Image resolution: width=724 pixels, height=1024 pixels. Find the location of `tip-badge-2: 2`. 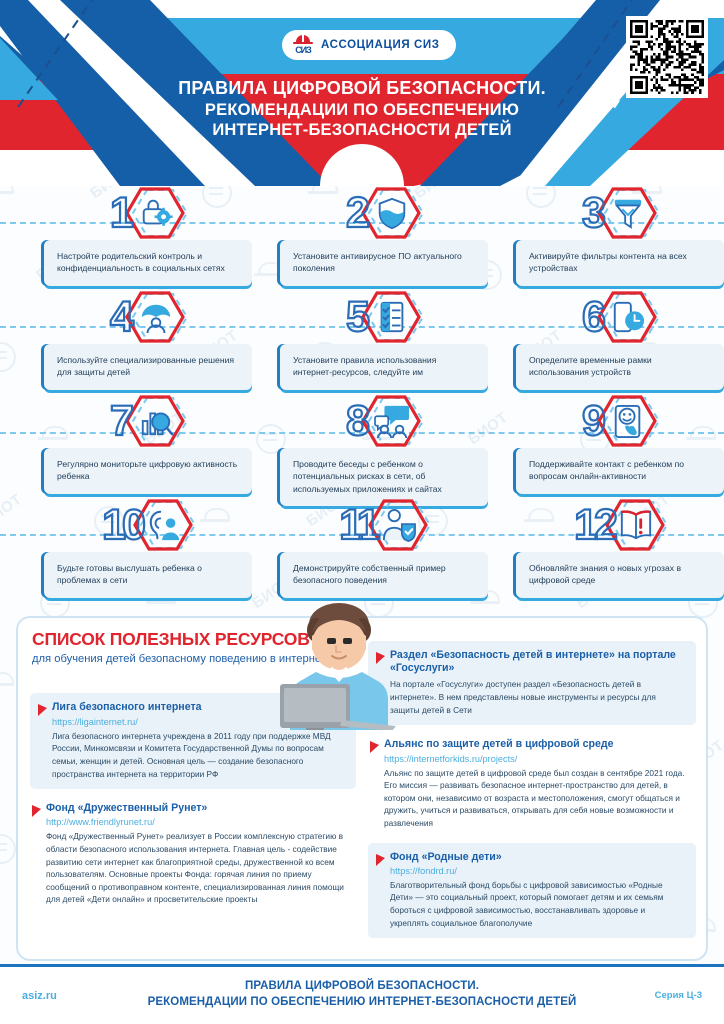

tip-badge-2: 2 is located at coordinates (384, 213).